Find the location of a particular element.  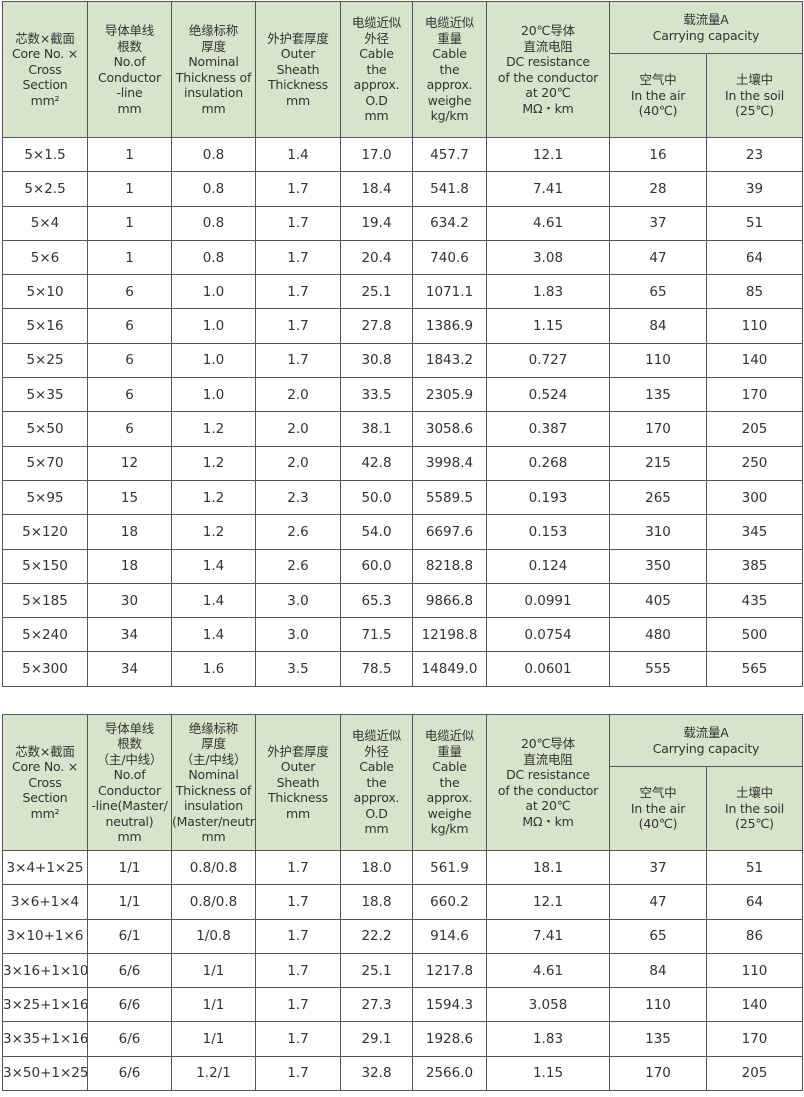

data-row: 5×6 1 0.8 1.7 20.4 740.6 3.08 47 64 is located at coordinates (402, 257).